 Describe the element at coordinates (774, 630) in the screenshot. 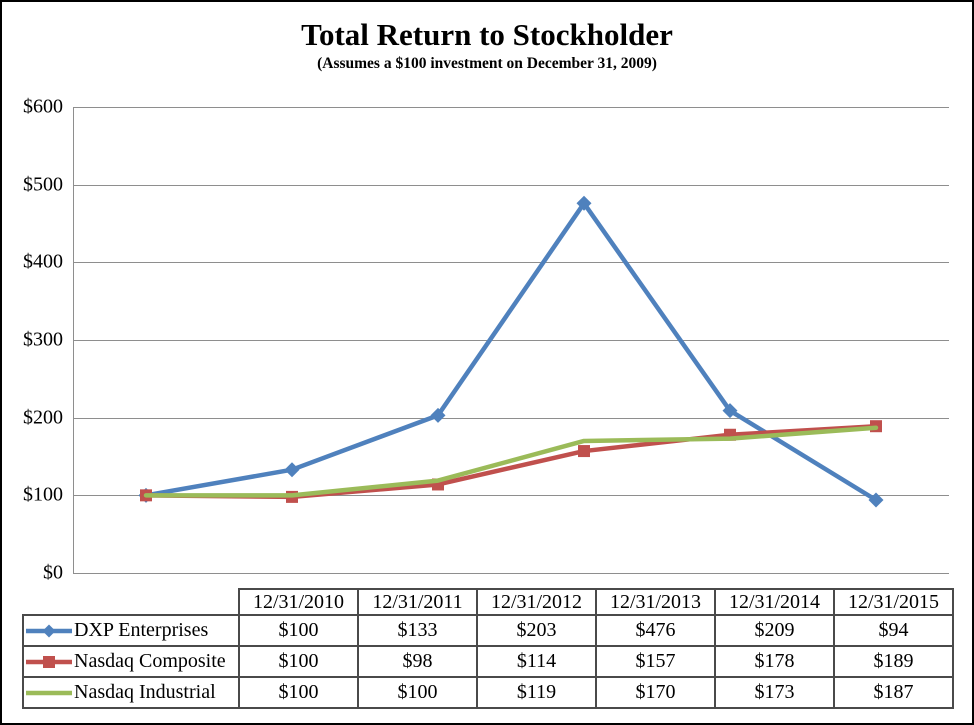

I see `table-value-cell: $209` at that location.